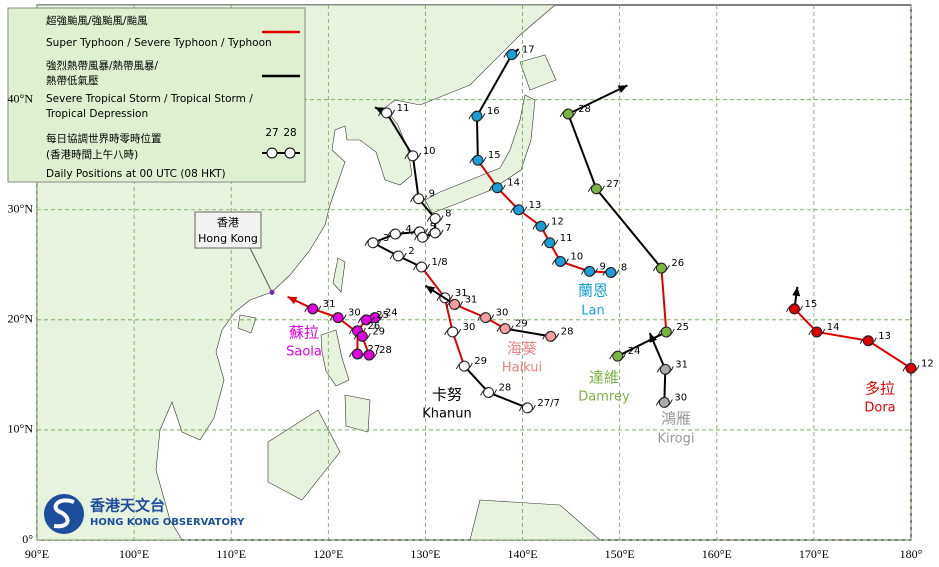 The width and height of the screenshot is (939, 567). What do you see at coordinates (21, 429) in the screenshot?
I see `y-tick-label: 10°N` at bounding box center [21, 429].